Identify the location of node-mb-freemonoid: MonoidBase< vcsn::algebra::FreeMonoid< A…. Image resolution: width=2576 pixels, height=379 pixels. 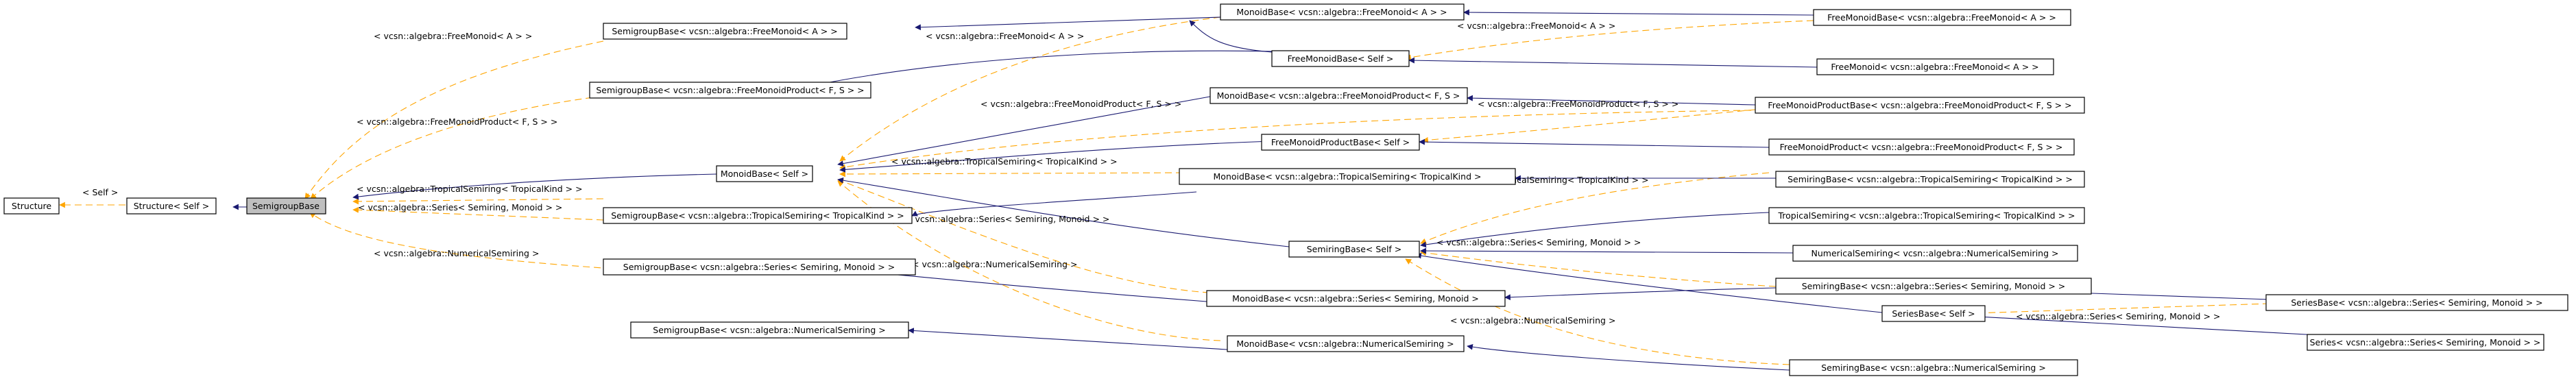
(1343, 12).